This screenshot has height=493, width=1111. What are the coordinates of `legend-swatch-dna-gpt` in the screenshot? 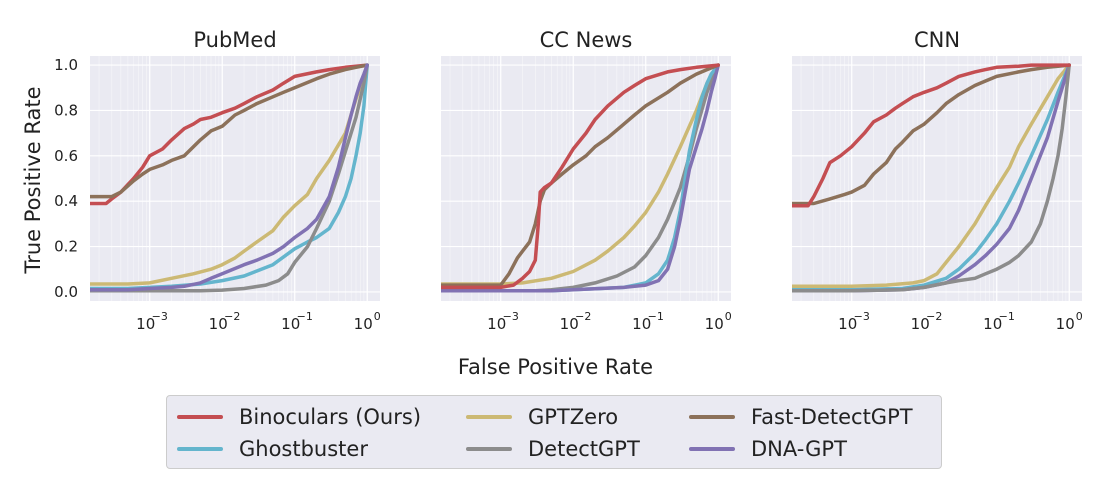 It's located at (712, 449).